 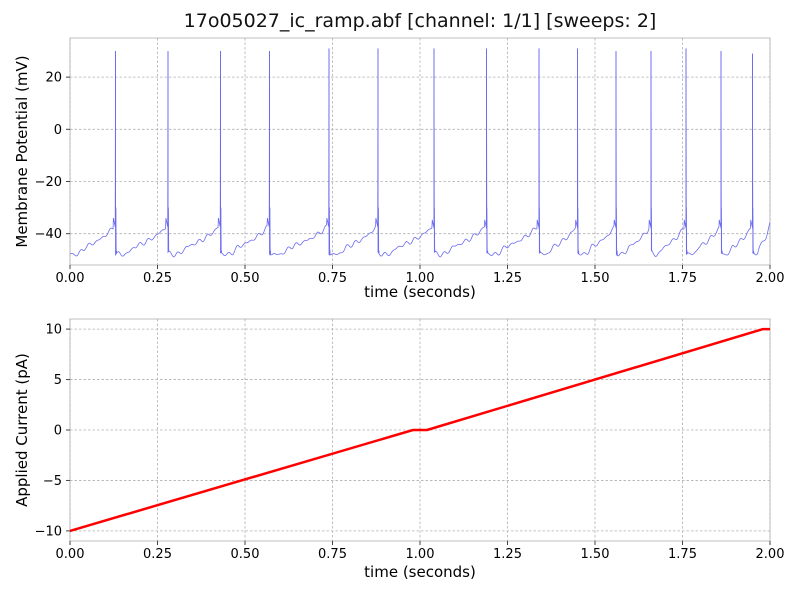 I want to click on panel1-y-tick-label: 0, so click(x=58, y=130).